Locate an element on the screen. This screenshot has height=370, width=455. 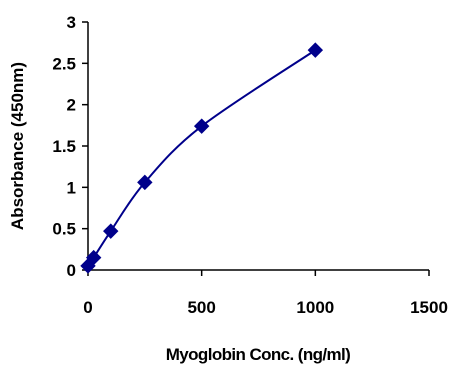
y-ticks: 0 0.5 1 1.5 2 2.5 3 is located at coordinates (70, 146).